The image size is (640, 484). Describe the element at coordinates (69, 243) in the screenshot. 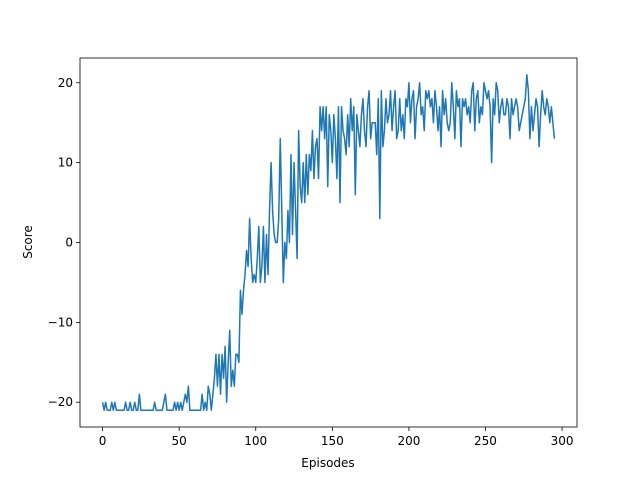

I see `y-tick-label: 0` at that location.